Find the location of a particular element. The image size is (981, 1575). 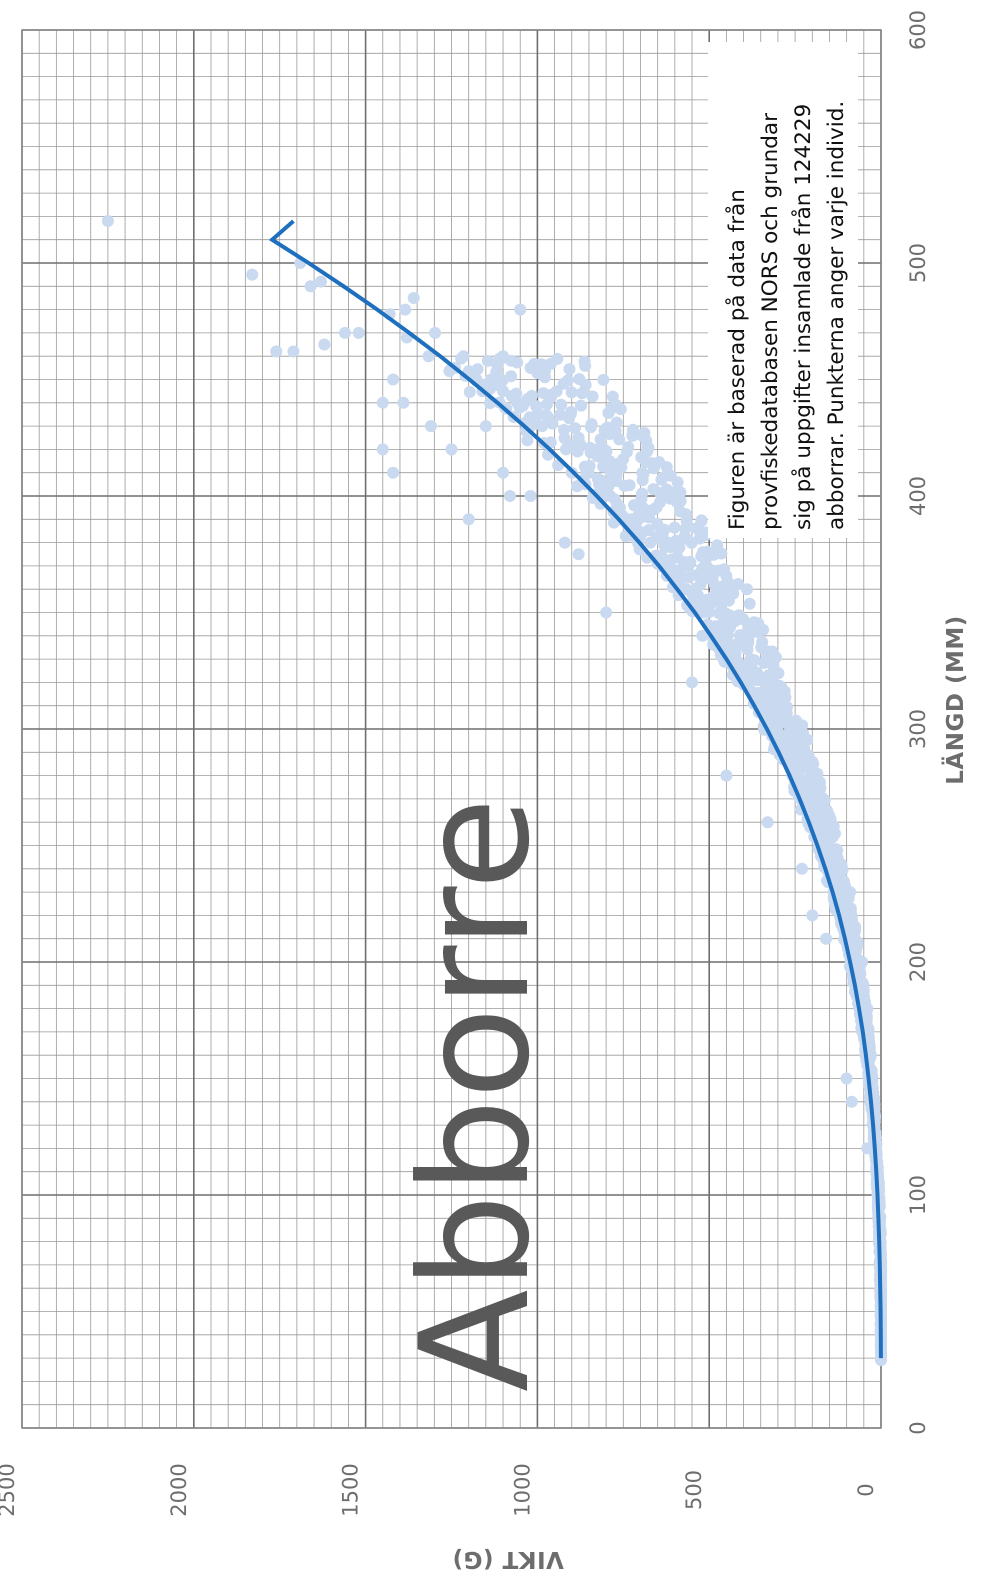

annotation-background is located at coordinates (783, 290).